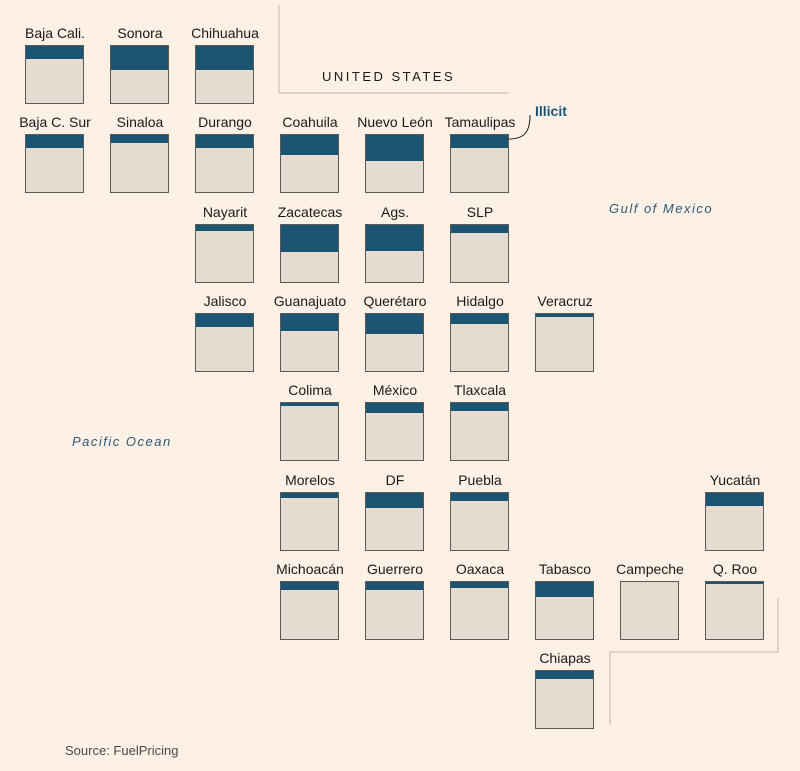 The width and height of the screenshot is (800, 771). What do you see at coordinates (140, 33) in the screenshot?
I see `state-name: Sonora` at bounding box center [140, 33].